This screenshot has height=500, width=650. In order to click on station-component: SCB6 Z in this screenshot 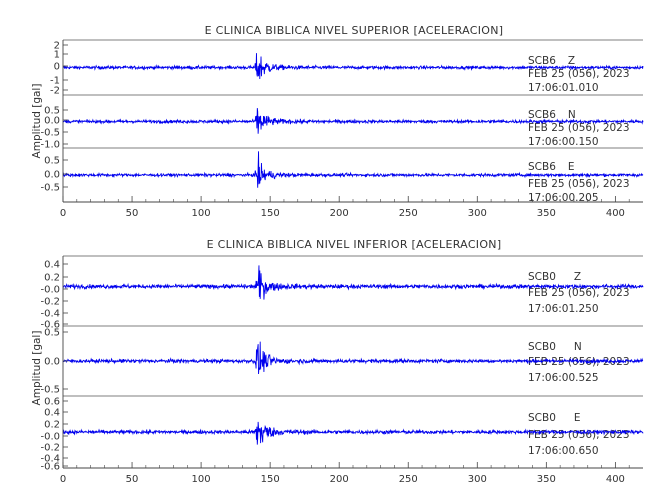, I will do `click(551, 61)`.